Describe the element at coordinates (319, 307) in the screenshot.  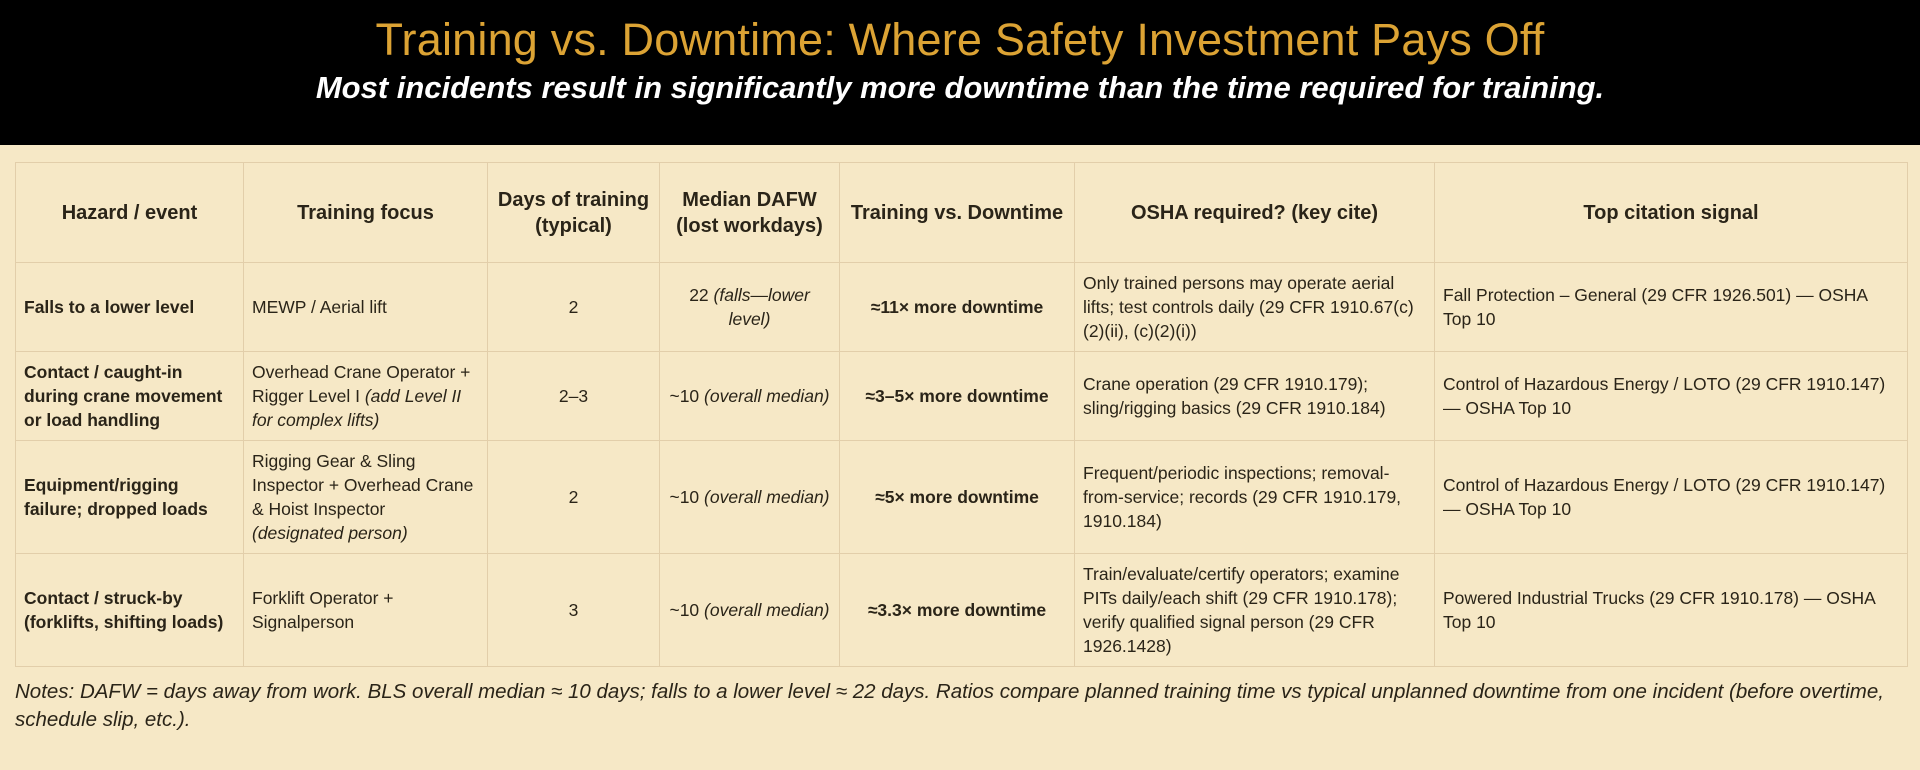
I see `training-focus-text: MEWP / Aerial lift` at that location.